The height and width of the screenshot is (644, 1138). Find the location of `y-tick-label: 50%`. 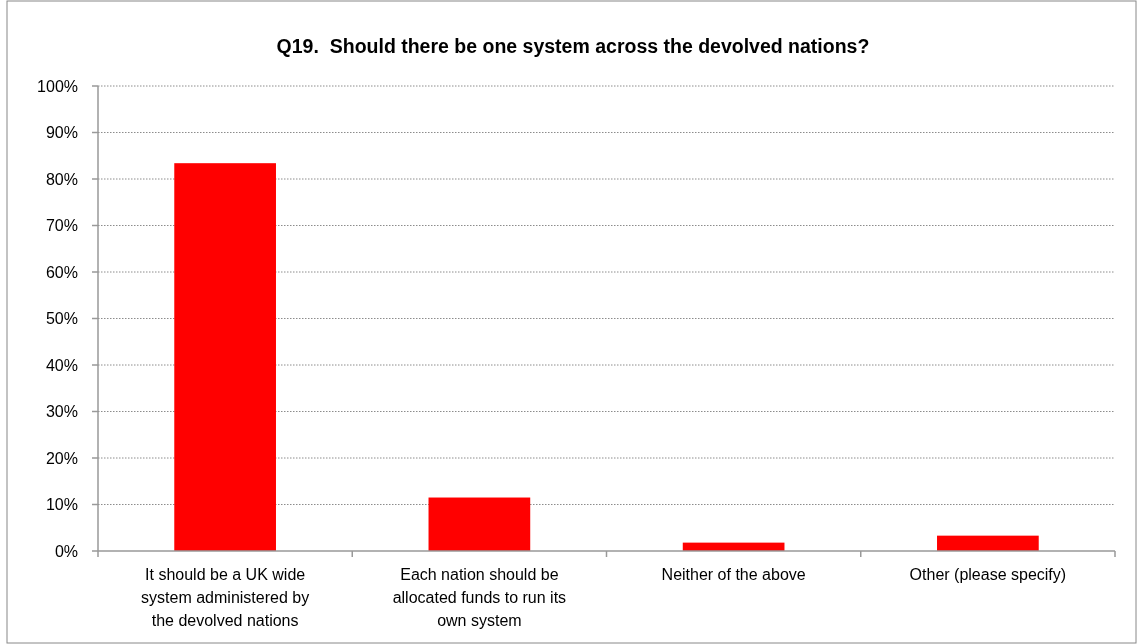

y-tick-label: 50% is located at coordinates (61, 319).